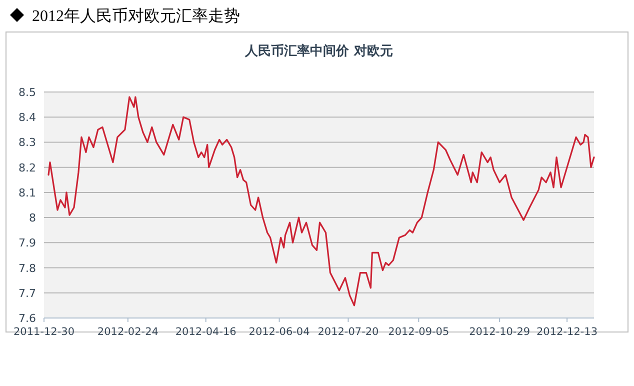  Describe the element at coordinates (128, 332) in the screenshot. I see `x-tick-label: 2012-02-24` at that location.